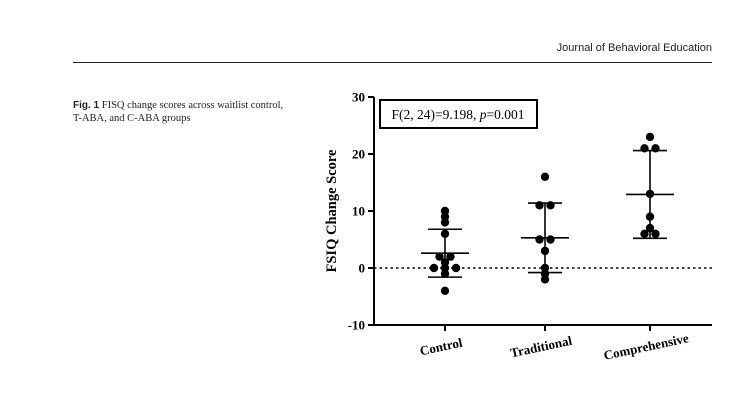 Image resolution: width=752 pixels, height=403 pixels. I want to click on stats-annotation-box, so click(458, 114).